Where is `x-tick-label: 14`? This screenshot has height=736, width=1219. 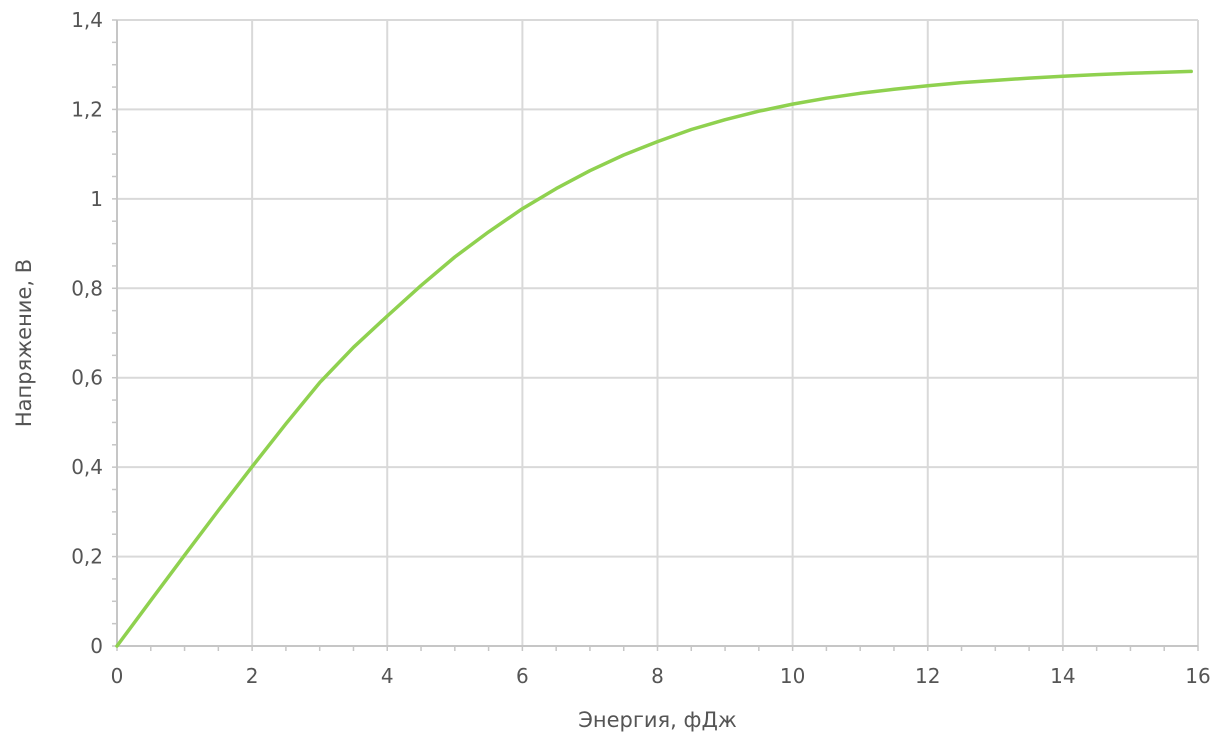 x-tick-label: 14 is located at coordinates (1062, 676).